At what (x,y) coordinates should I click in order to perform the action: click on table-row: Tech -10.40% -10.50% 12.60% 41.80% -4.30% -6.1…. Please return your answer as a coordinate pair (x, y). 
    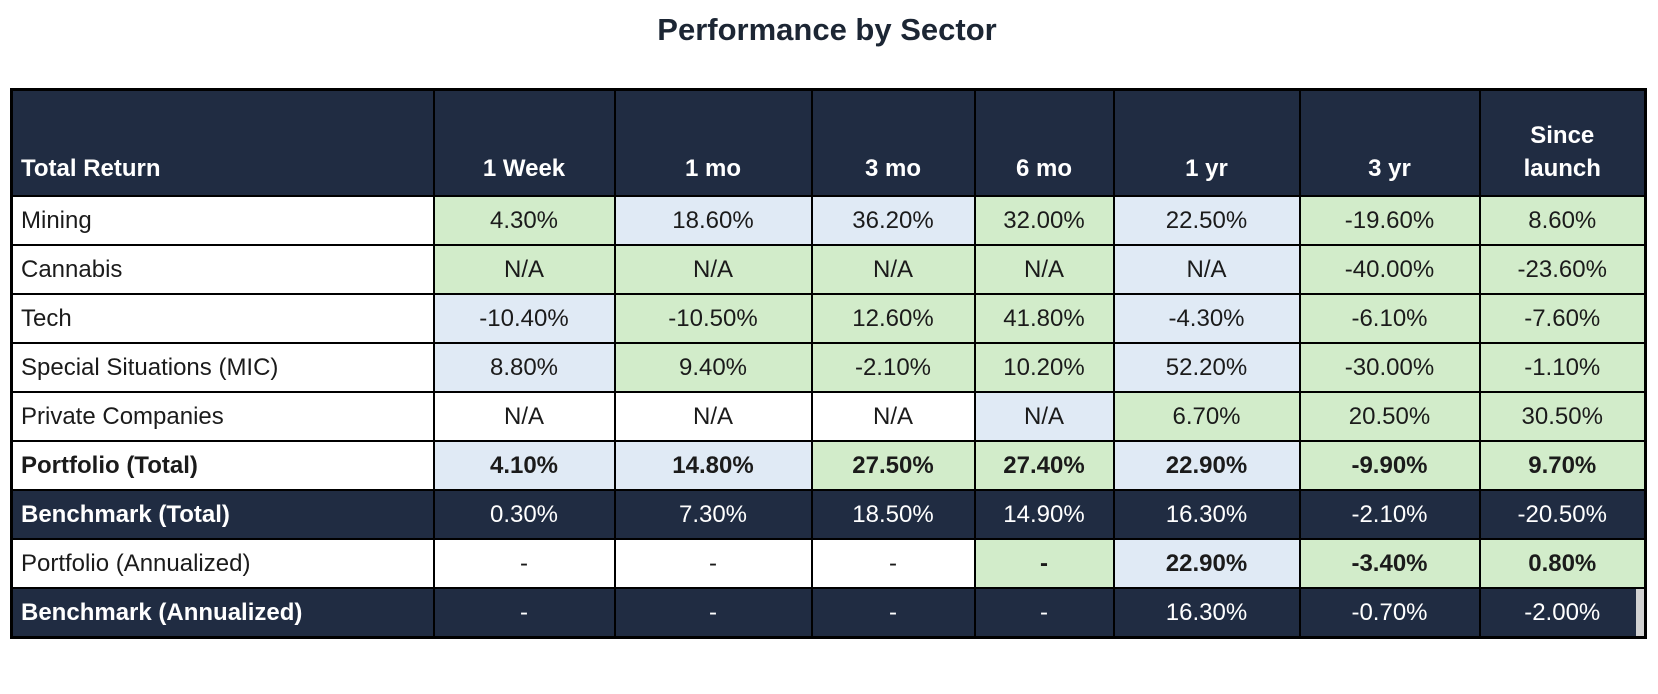
    Looking at the image, I should click on (828, 318).